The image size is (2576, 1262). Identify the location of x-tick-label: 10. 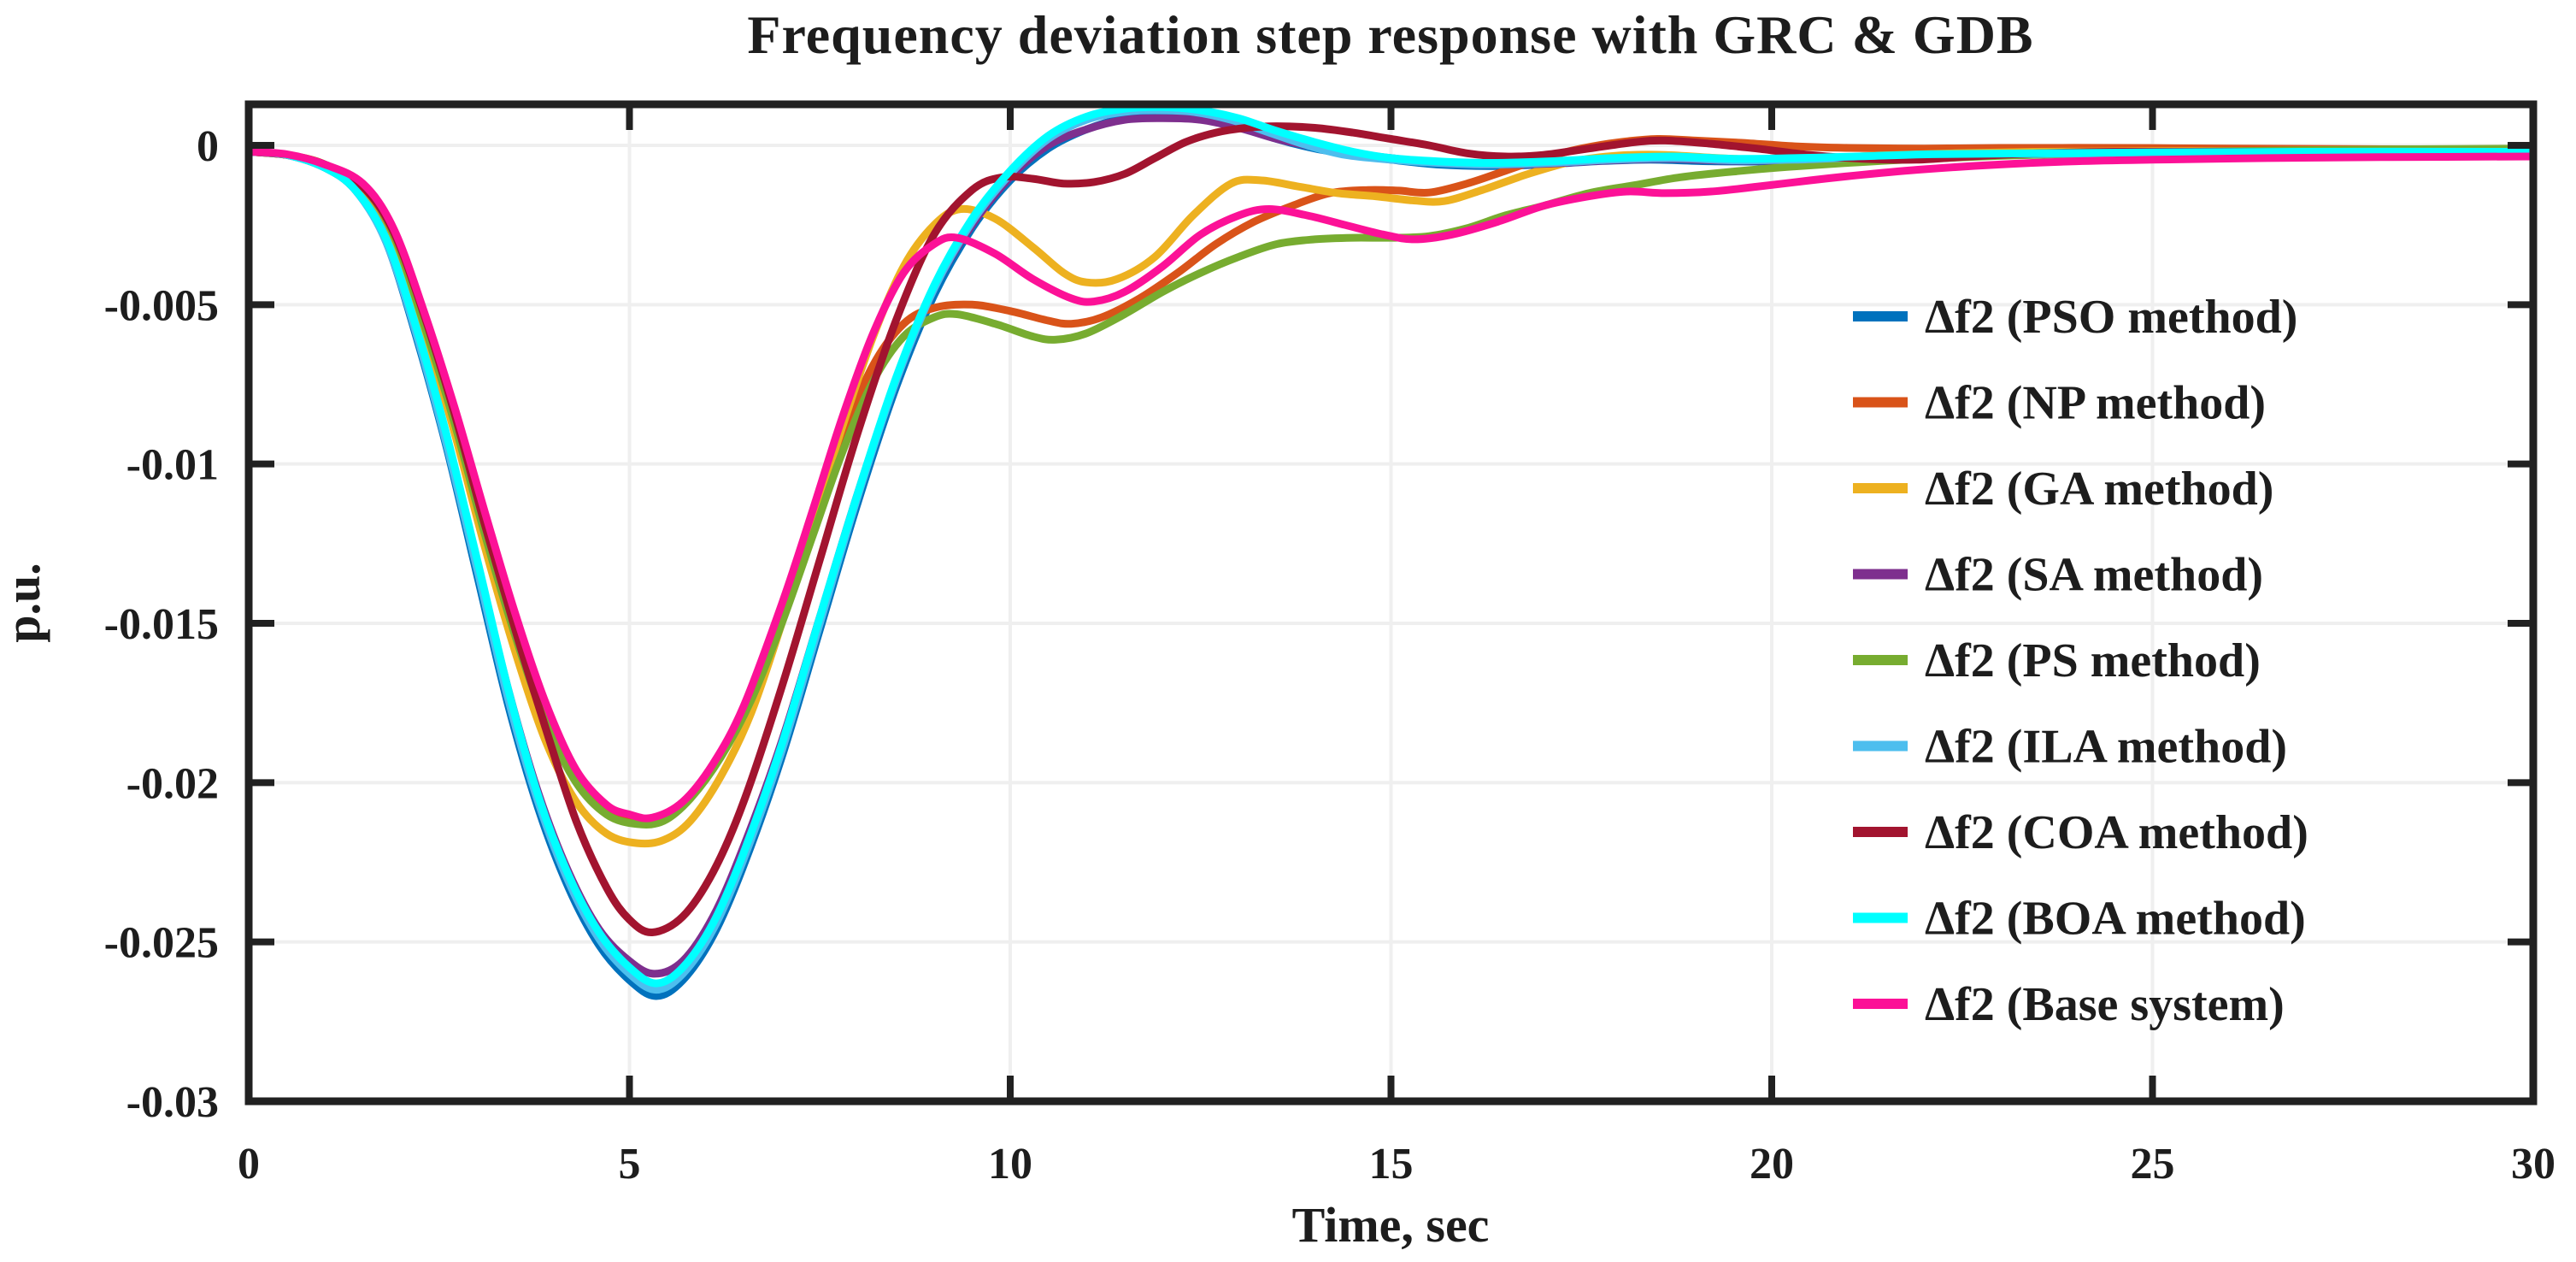
(1010, 1164).